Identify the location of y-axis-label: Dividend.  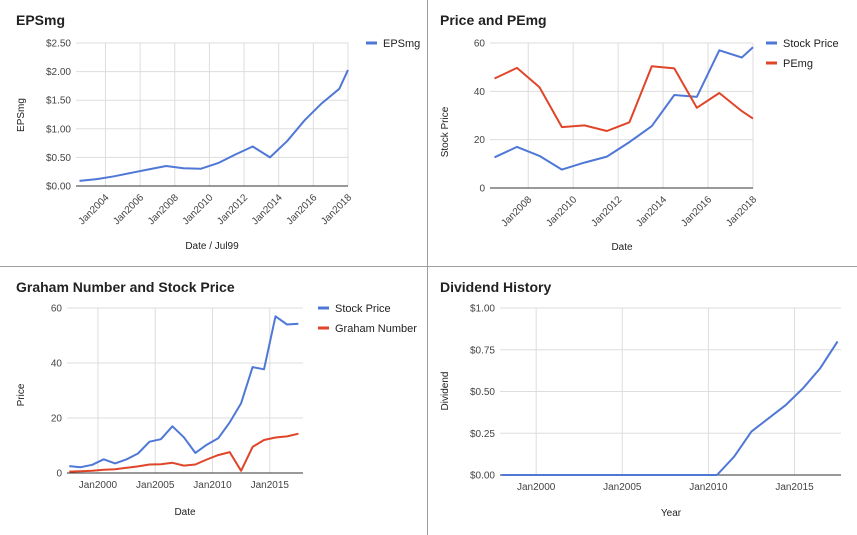
(445, 391).